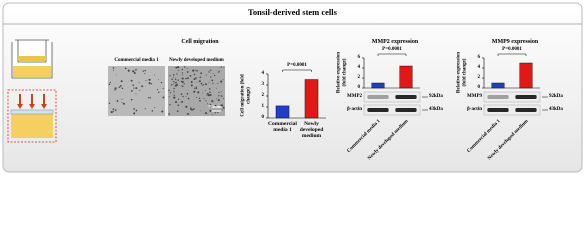 This screenshot has width=585, height=240. Describe the element at coordinates (311, 99) in the screenshot. I see `bar` at that location.